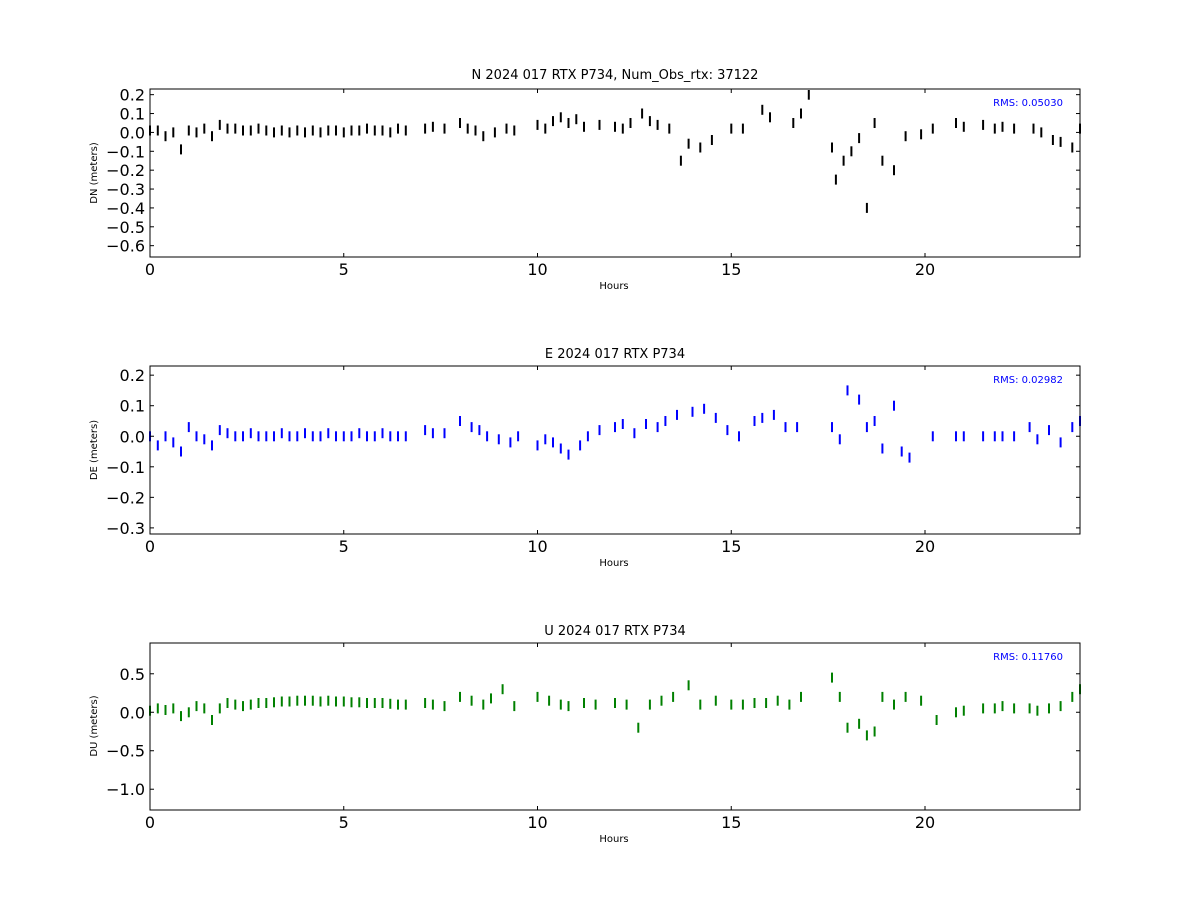  I want to click on up-xlabel: Hours, so click(613, 839).